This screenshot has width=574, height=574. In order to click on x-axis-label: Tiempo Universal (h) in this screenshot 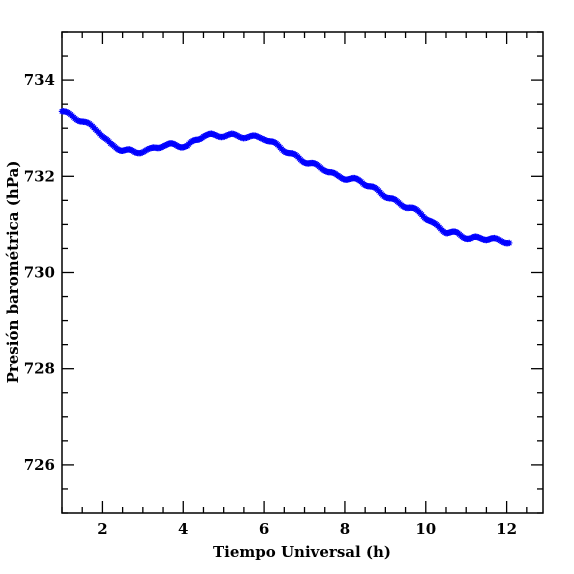, I will do `click(302, 552)`.